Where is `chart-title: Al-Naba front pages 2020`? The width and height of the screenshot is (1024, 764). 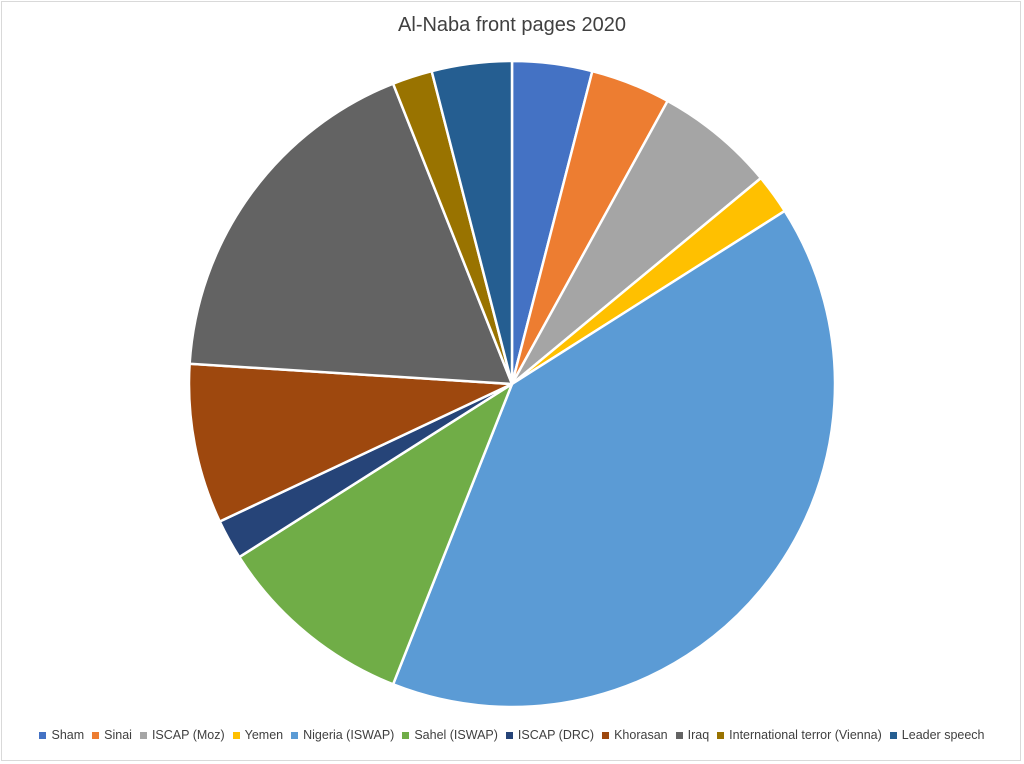 chart-title: Al-Naba front pages 2020 is located at coordinates (512, 25).